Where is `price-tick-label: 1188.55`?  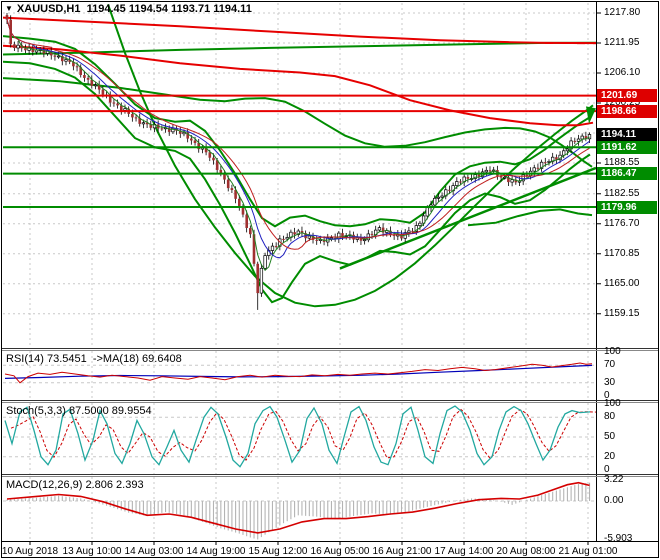
price-tick-label: 1188.55 is located at coordinates (622, 162).